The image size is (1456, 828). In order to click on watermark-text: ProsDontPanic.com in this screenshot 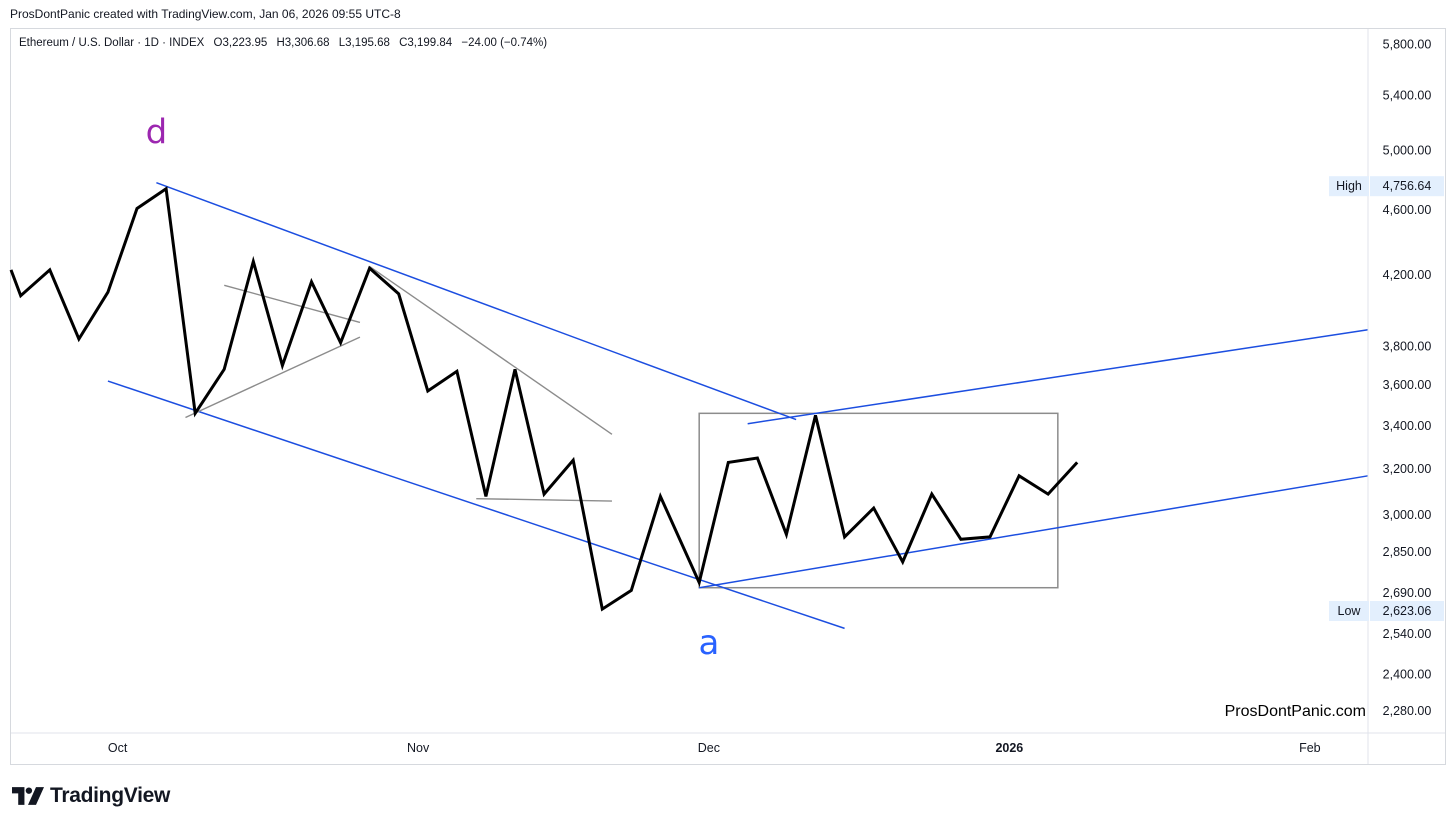, I will do `click(1295, 711)`.